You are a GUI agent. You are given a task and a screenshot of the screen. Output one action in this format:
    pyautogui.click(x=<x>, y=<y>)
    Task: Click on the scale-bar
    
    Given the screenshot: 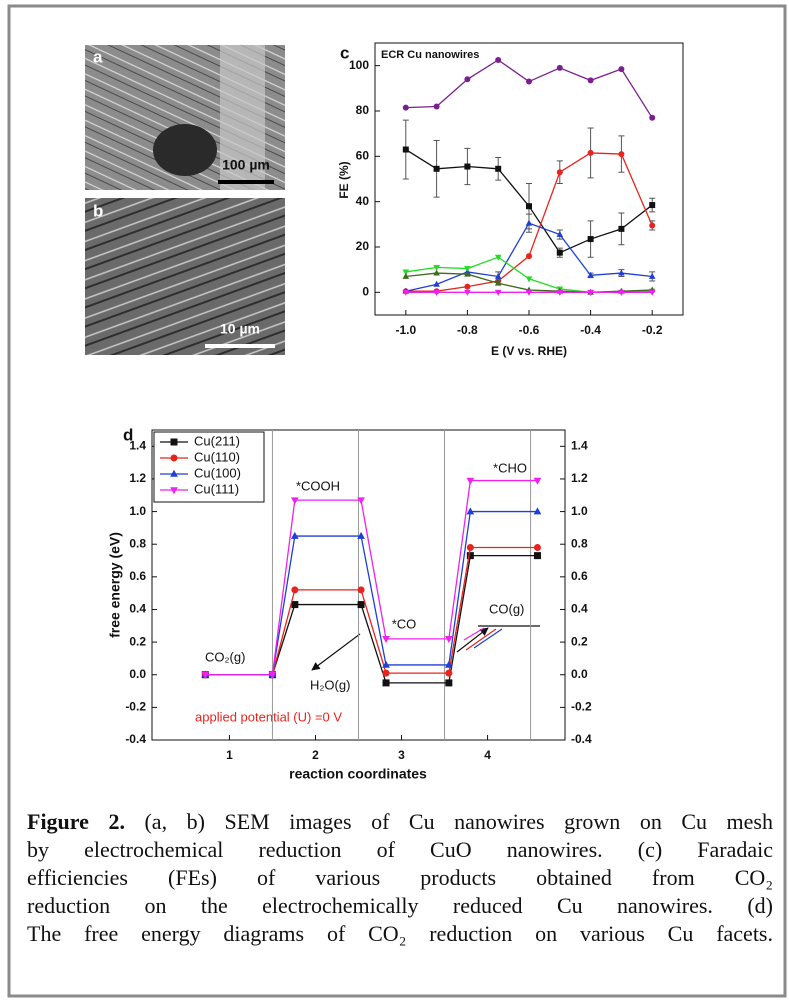 What is the action you would take?
    pyautogui.click(x=240, y=346)
    